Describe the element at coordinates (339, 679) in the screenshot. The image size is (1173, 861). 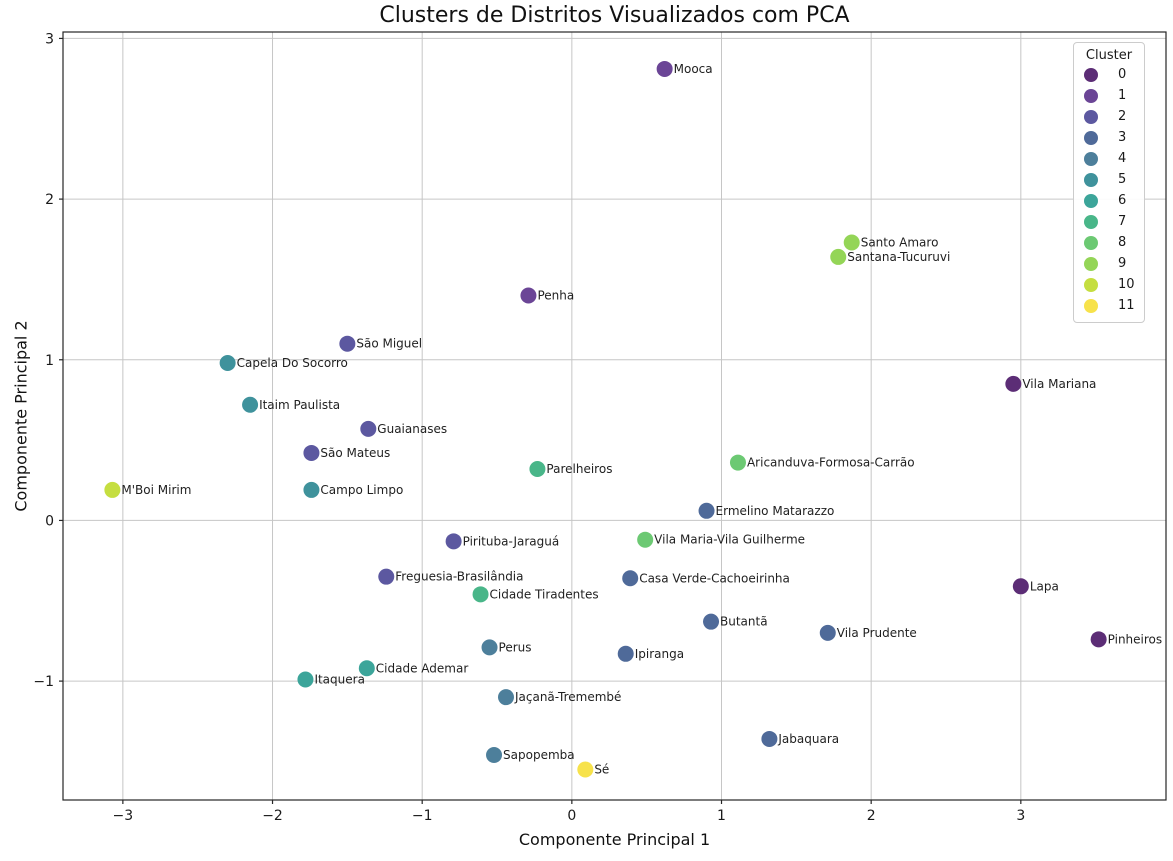
I see `point-label: Itaquera` at that location.